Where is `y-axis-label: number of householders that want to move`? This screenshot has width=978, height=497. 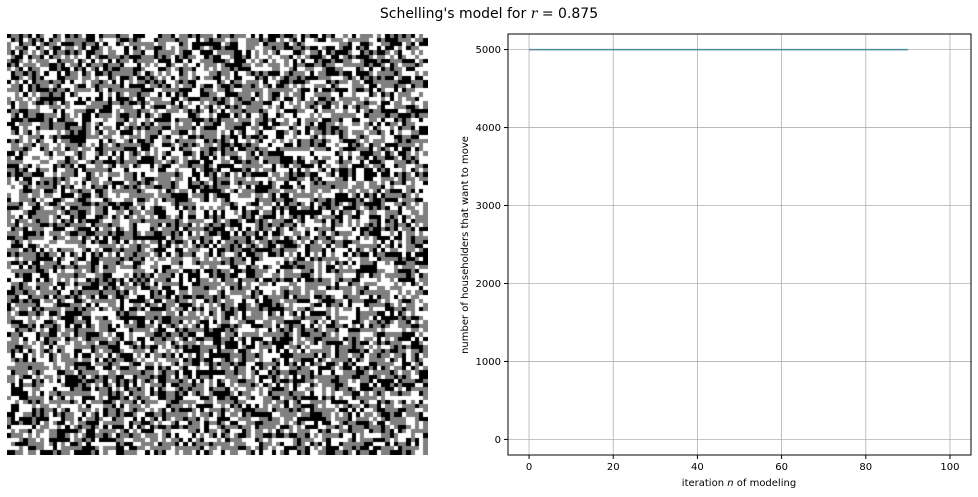
y-axis-label: number of householders that want to move is located at coordinates (465, 245).